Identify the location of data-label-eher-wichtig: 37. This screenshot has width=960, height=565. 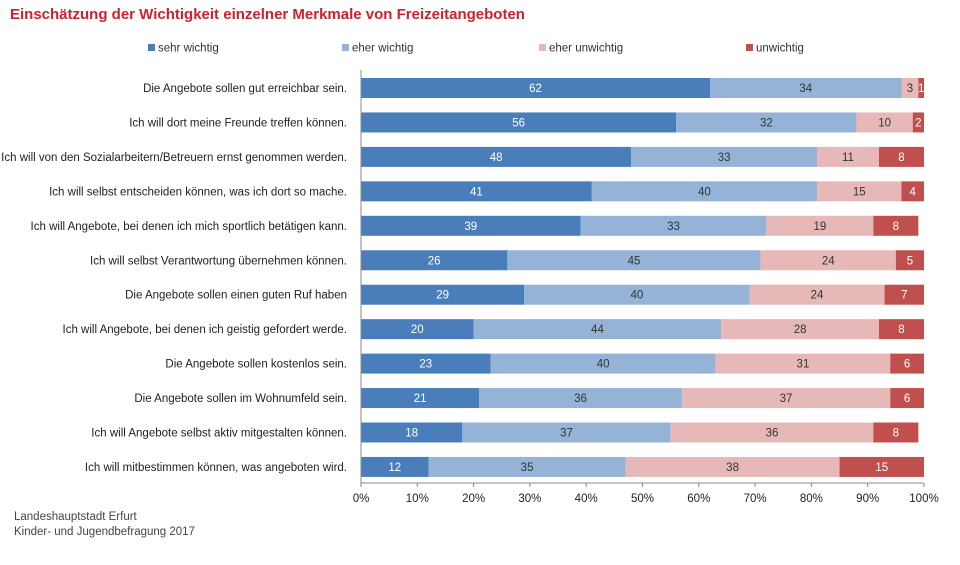
(566, 434).